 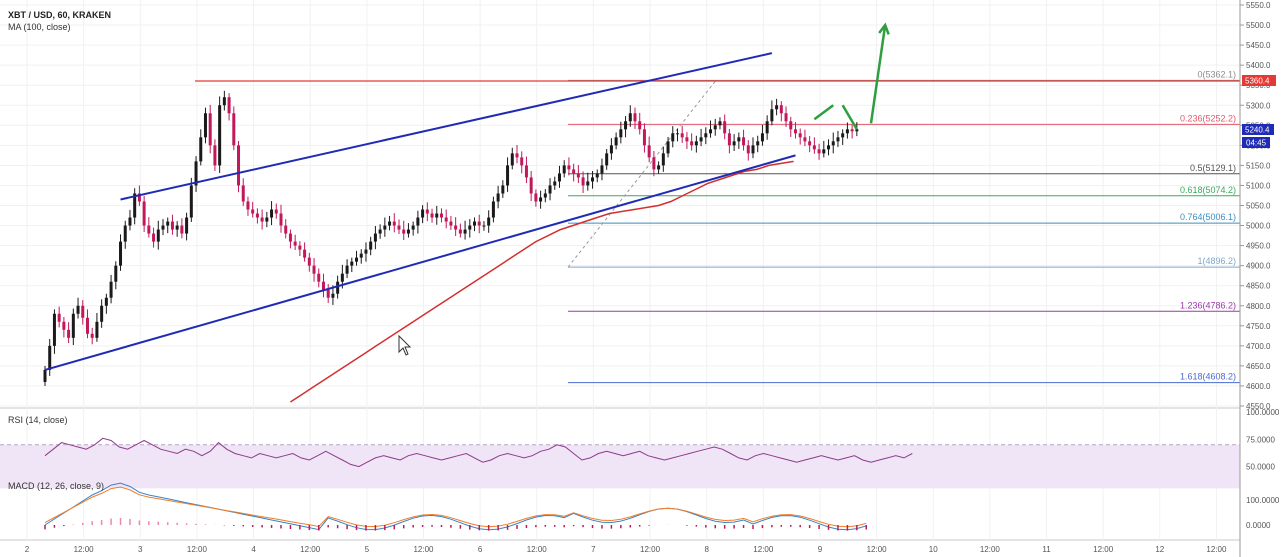 I want to click on macd-tick-label: 0.0000, so click(x=1258, y=525).